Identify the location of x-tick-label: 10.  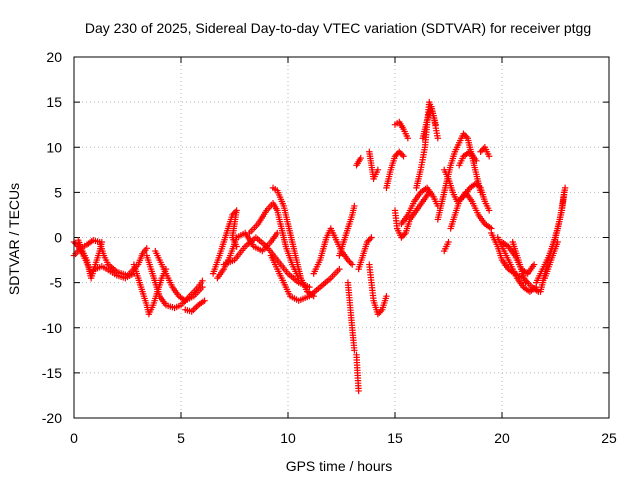
(288, 438).